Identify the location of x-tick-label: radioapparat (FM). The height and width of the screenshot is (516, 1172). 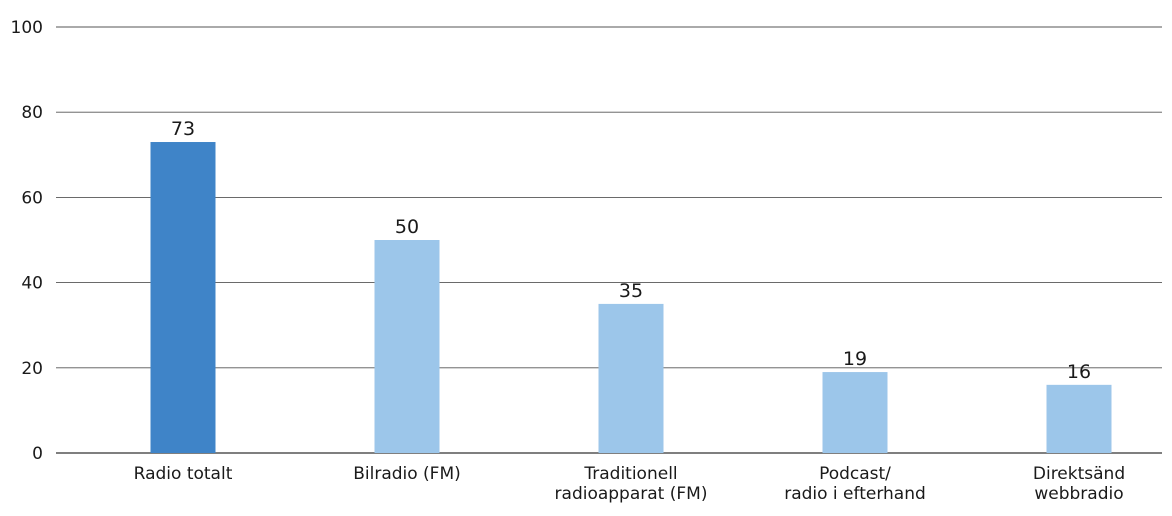
(631, 494).